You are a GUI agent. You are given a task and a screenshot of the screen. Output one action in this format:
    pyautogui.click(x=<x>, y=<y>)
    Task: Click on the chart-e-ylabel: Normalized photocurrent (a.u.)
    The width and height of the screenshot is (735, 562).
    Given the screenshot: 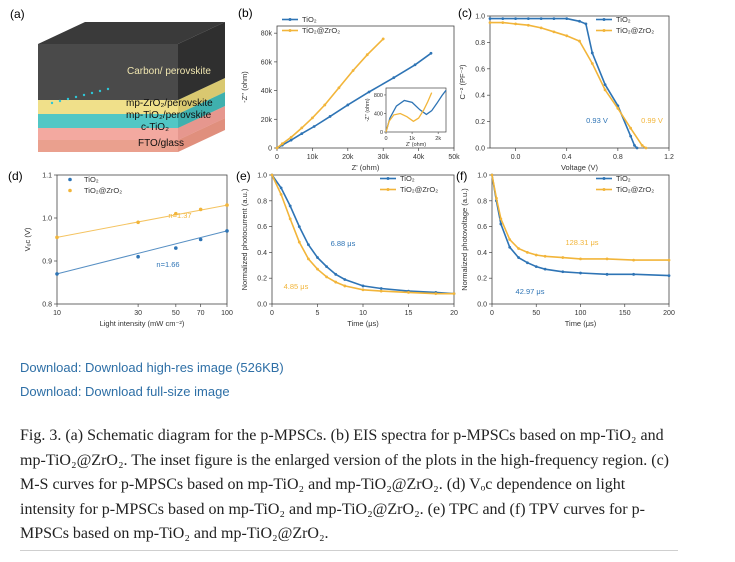 What is the action you would take?
    pyautogui.click(x=244, y=239)
    